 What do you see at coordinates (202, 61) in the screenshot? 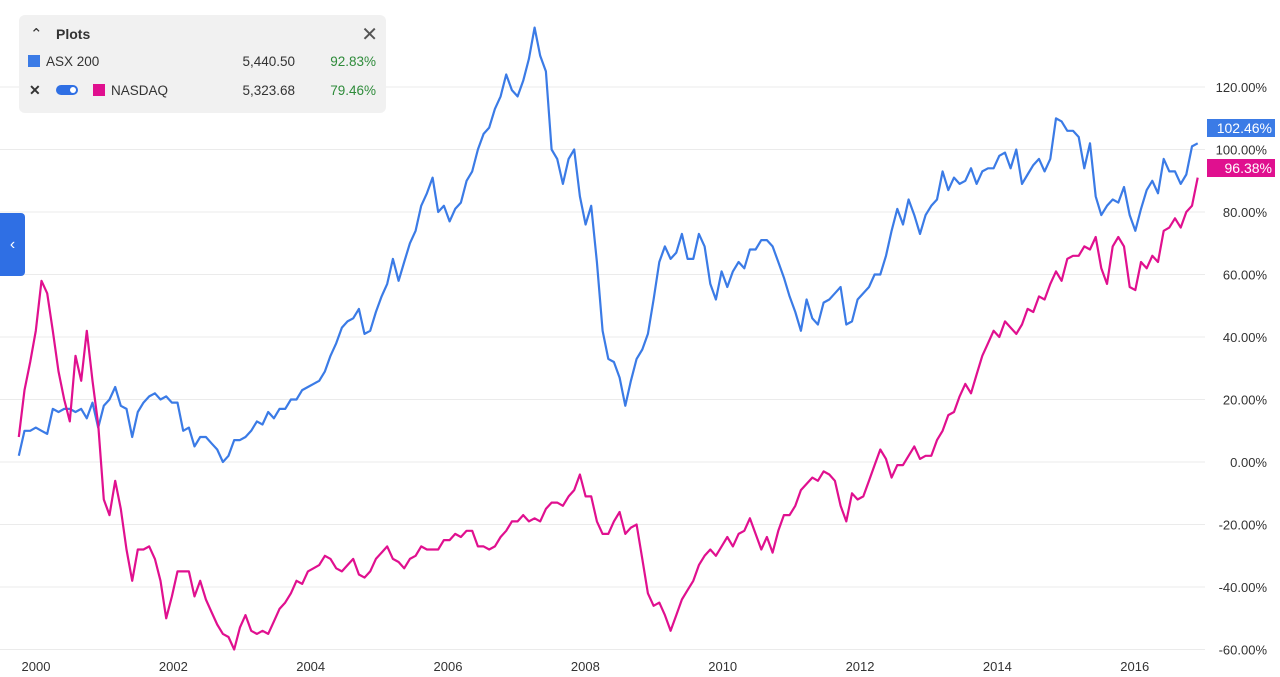
I see `legend-row-asx200: ASX 200 5,440.50 92.83%` at bounding box center [202, 61].